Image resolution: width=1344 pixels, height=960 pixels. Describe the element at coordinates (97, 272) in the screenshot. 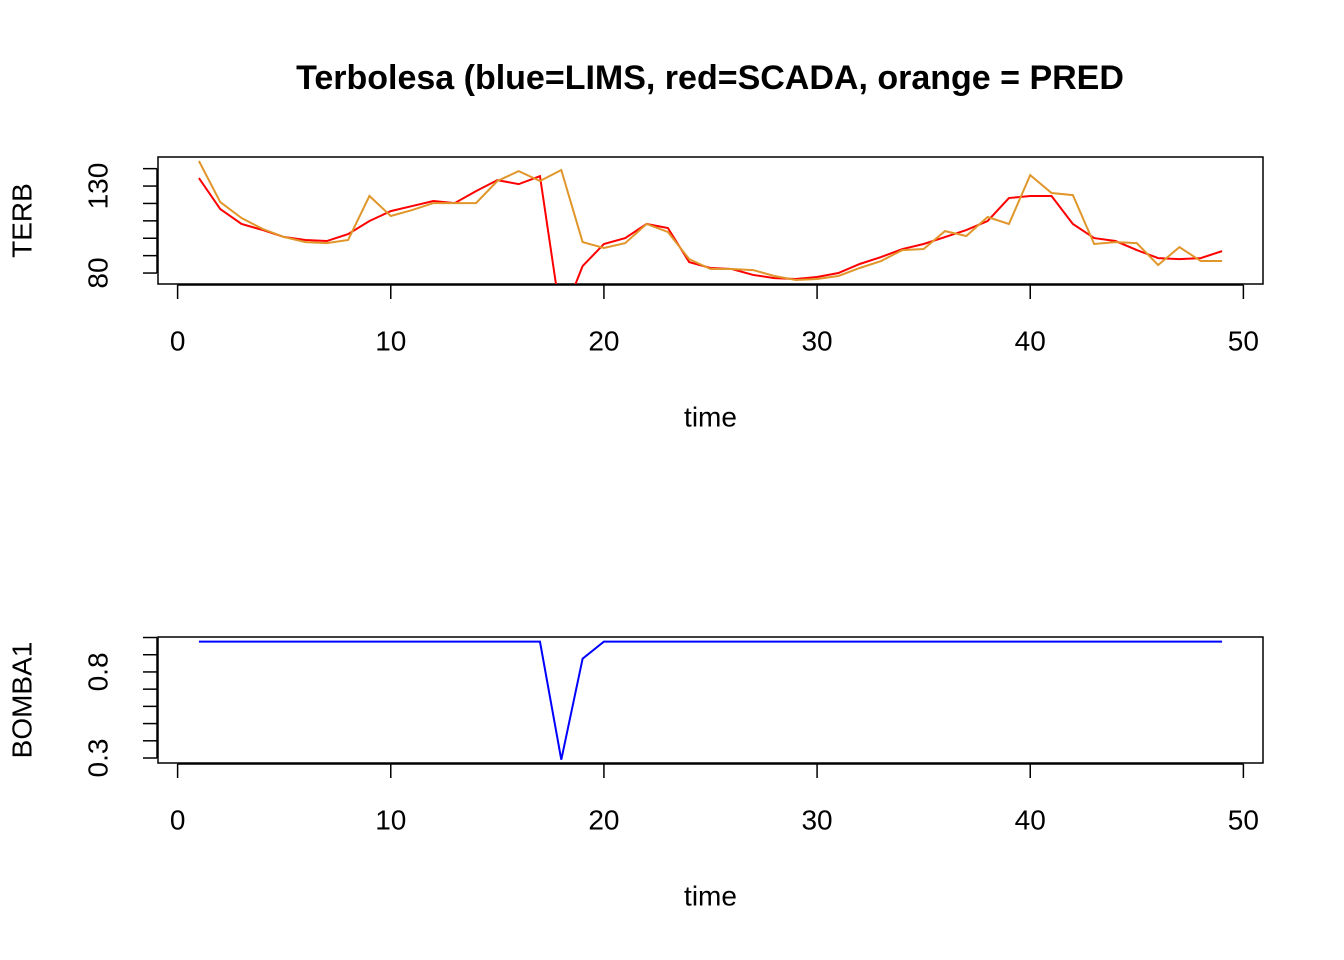

I see `y-tick-label: 80` at that location.